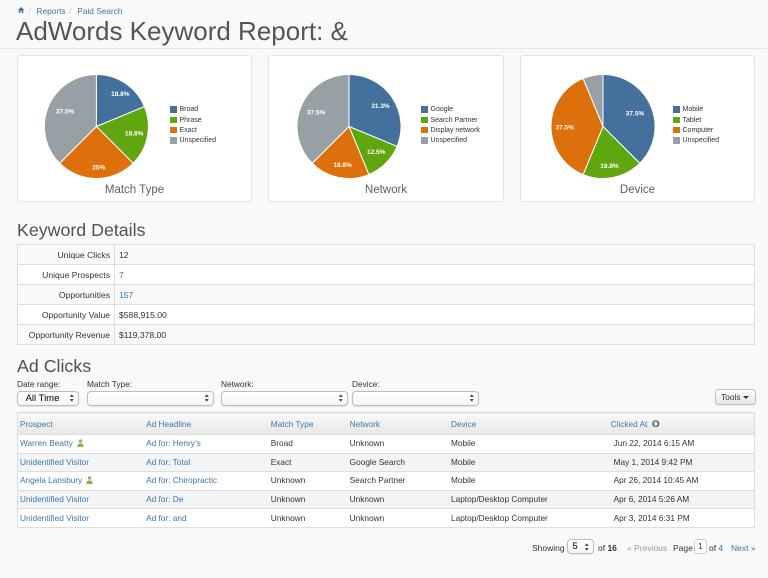 This screenshot has height=578, width=768. Describe the element at coordinates (380, 106) in the screenshot. I see `svg-text: 31.3%` at that location.